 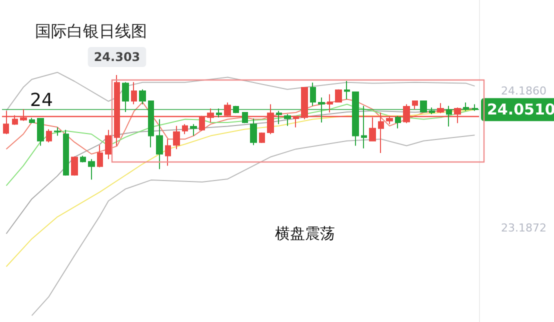 I want to click on text: 国际白银日线图, so click(x=91, y=31).